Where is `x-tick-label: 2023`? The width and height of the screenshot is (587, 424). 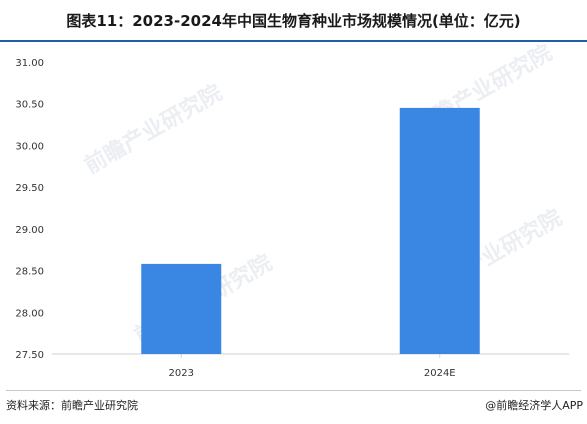
x-tick-label: 2023 is located at coordinates (181, 373).